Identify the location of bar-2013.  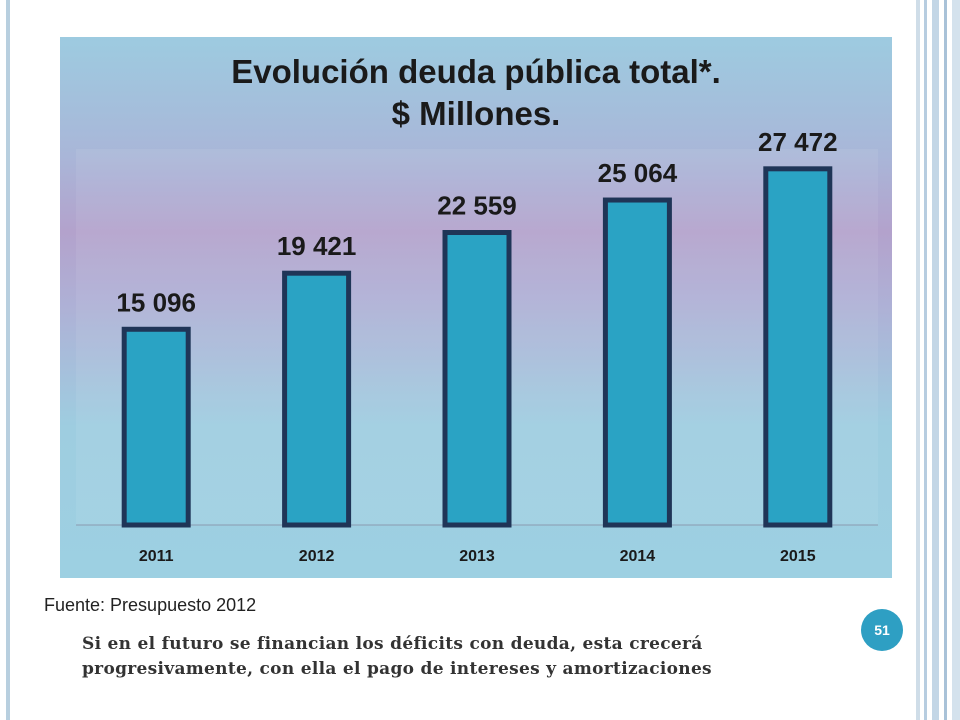
(477, 379).